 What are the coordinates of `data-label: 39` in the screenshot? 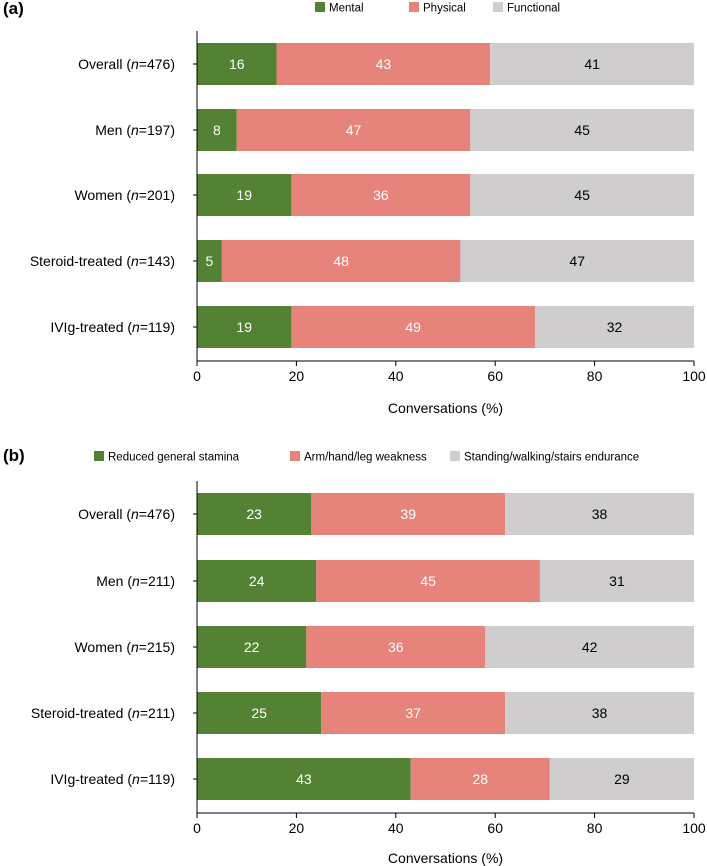 It's located at (408, 514).